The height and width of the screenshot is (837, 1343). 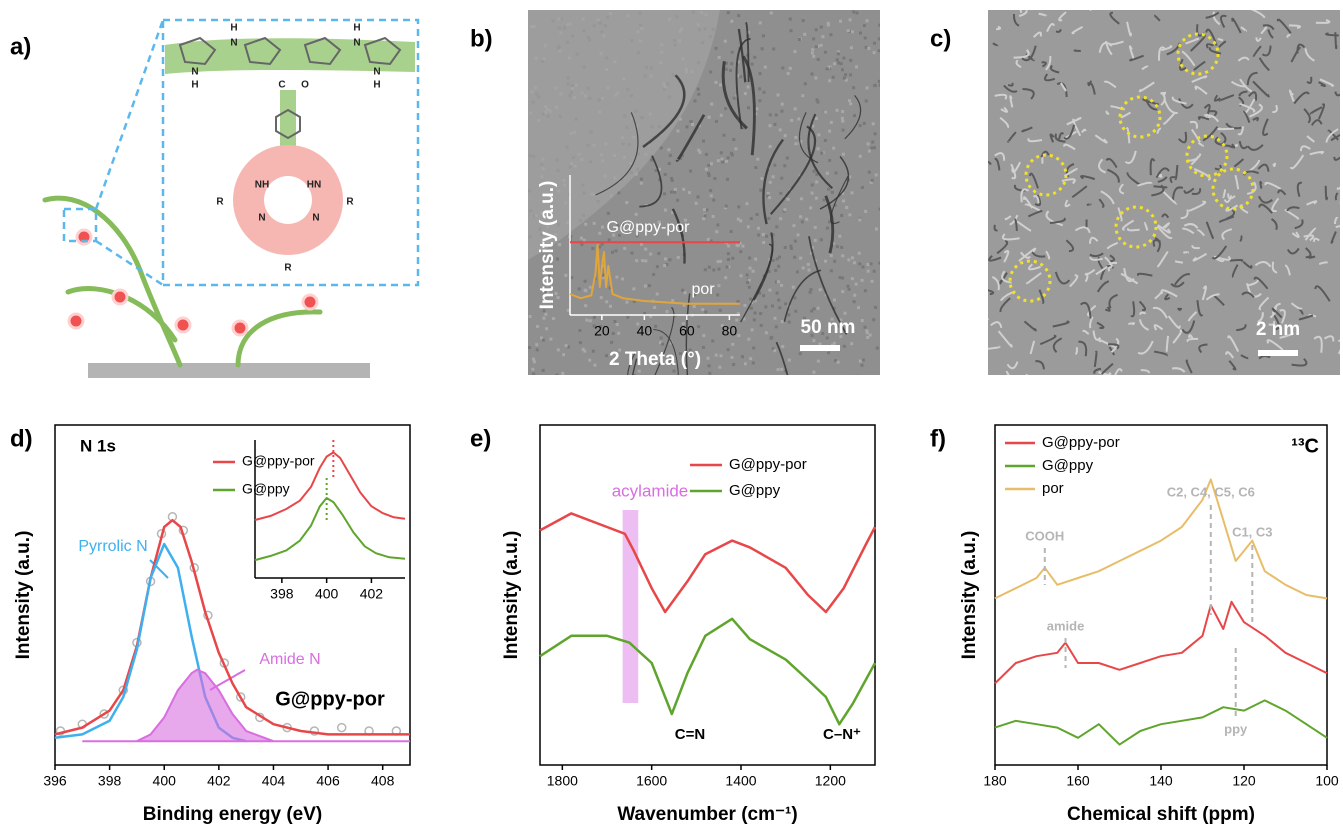 I want to click on atom-label: R, so click(x=288, y=268).